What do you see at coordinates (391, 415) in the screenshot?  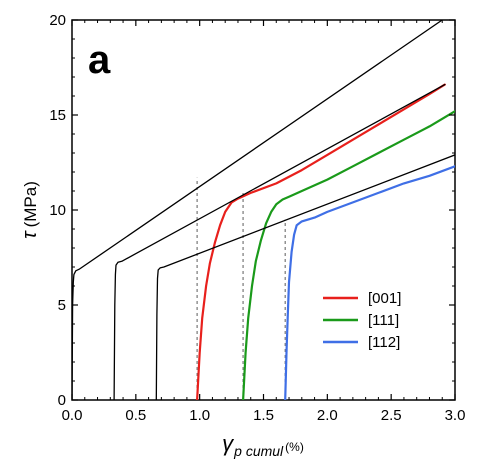 I see `x-tick-label: 2.5` at bounding box center [391, 415].